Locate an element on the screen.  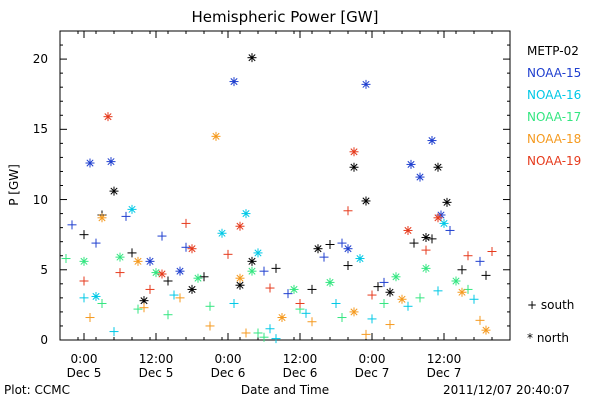
y-tick-label: 20 is located at coordinates (40, 59).